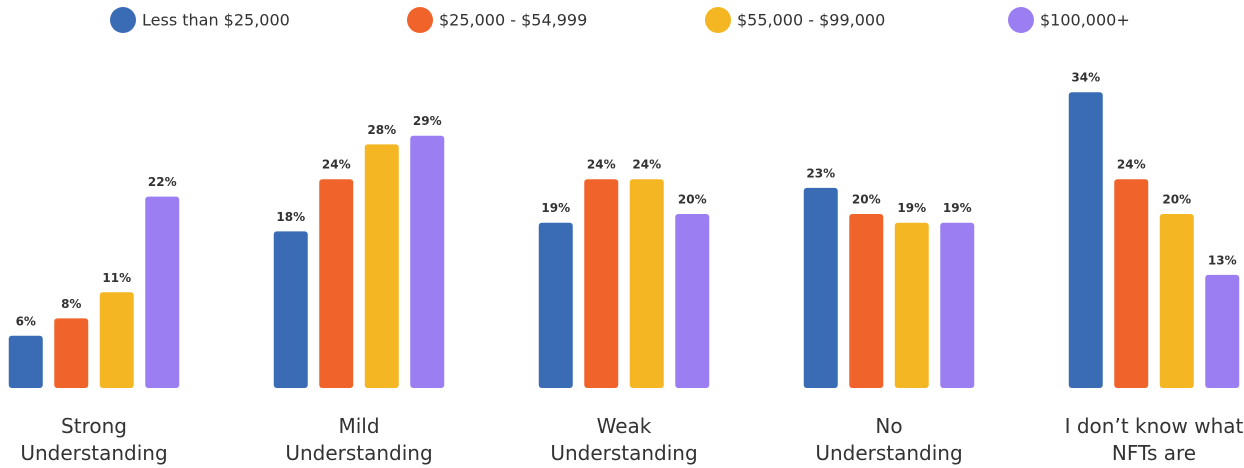 This screenshot has width=1244, height=468. Describe the element at coordinates (624, 439) in the screenshot. I see `category-label: Weak Understanding` at that location.